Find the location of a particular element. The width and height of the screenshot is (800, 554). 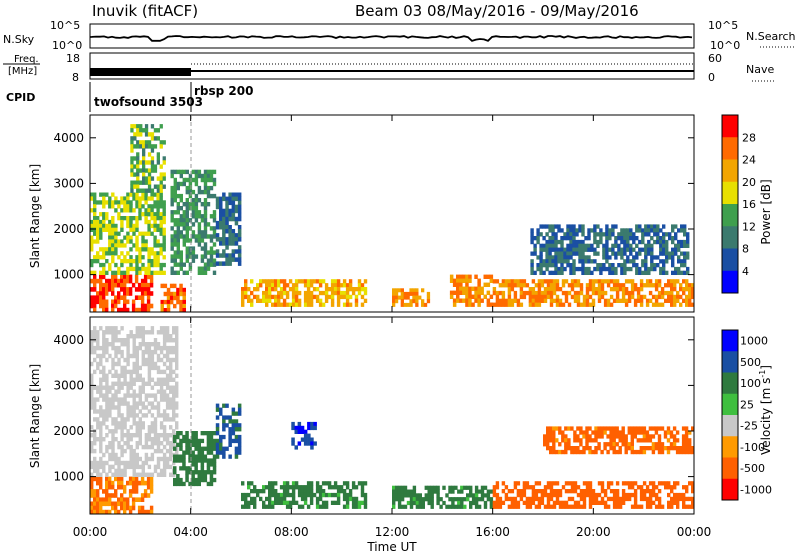

colorbar-tick-label: 500 is located at coordinates (750, 362).